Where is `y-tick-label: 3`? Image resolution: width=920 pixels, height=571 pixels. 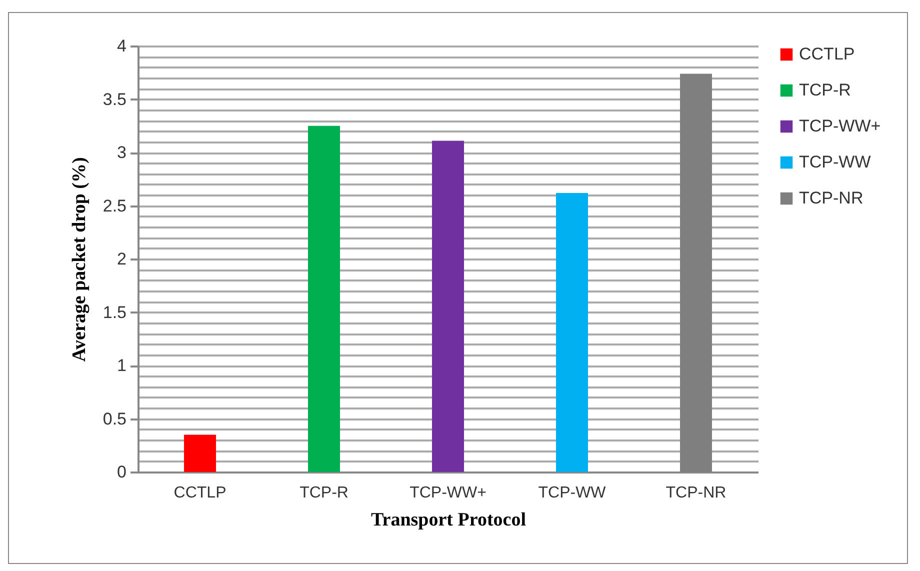
y-tick-label: 3 is located at coordinates (121, 152).